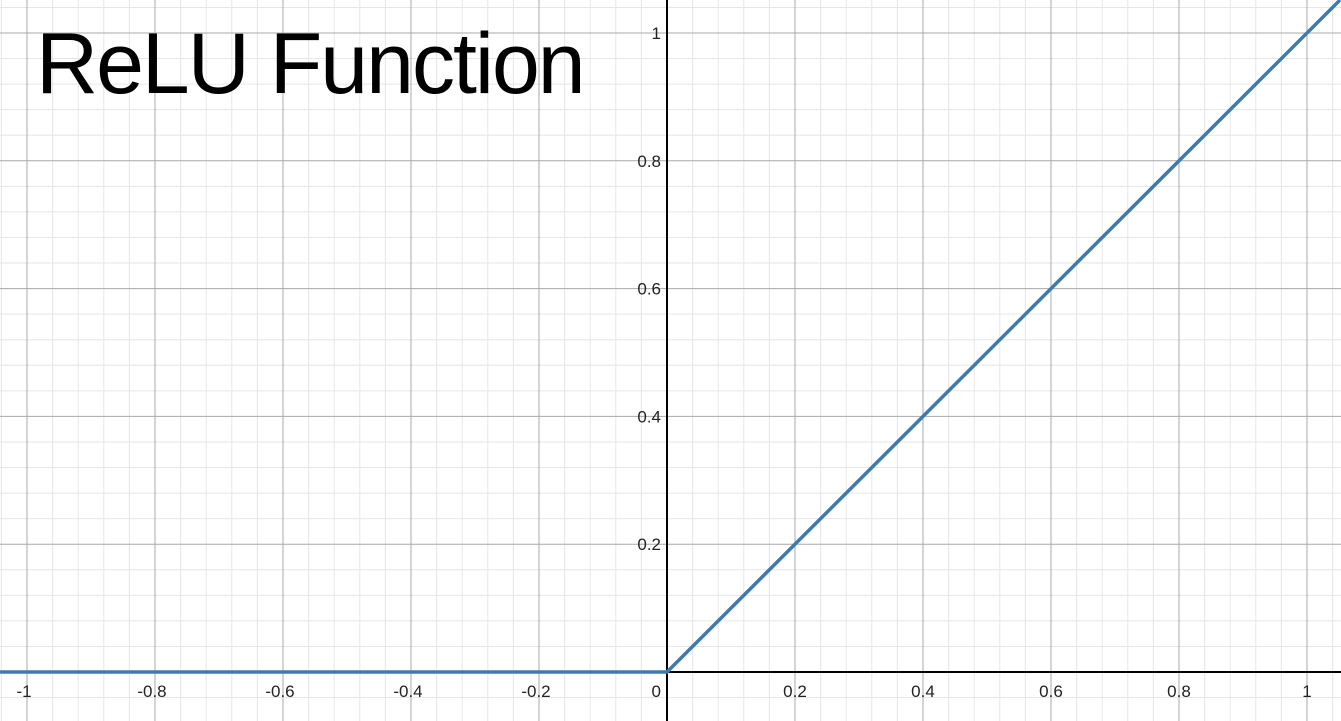 This screenshot has height=721, width=1341. Describe the element at coordinates (535, 691) in the screenshot. I see `x-tick-label: -0.2` at that location.